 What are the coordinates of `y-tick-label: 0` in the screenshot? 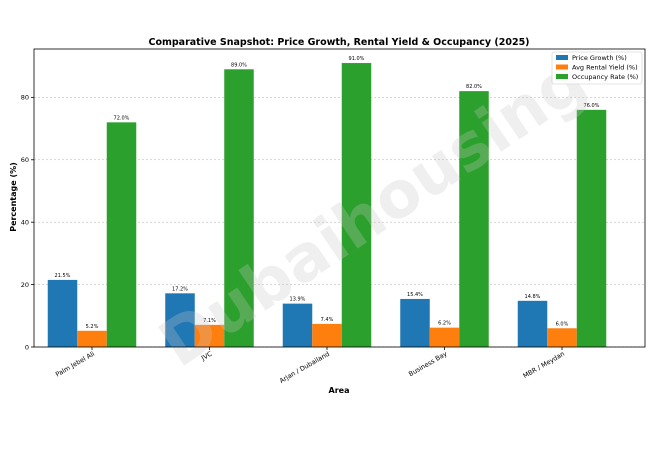 It's located at (27, 347).